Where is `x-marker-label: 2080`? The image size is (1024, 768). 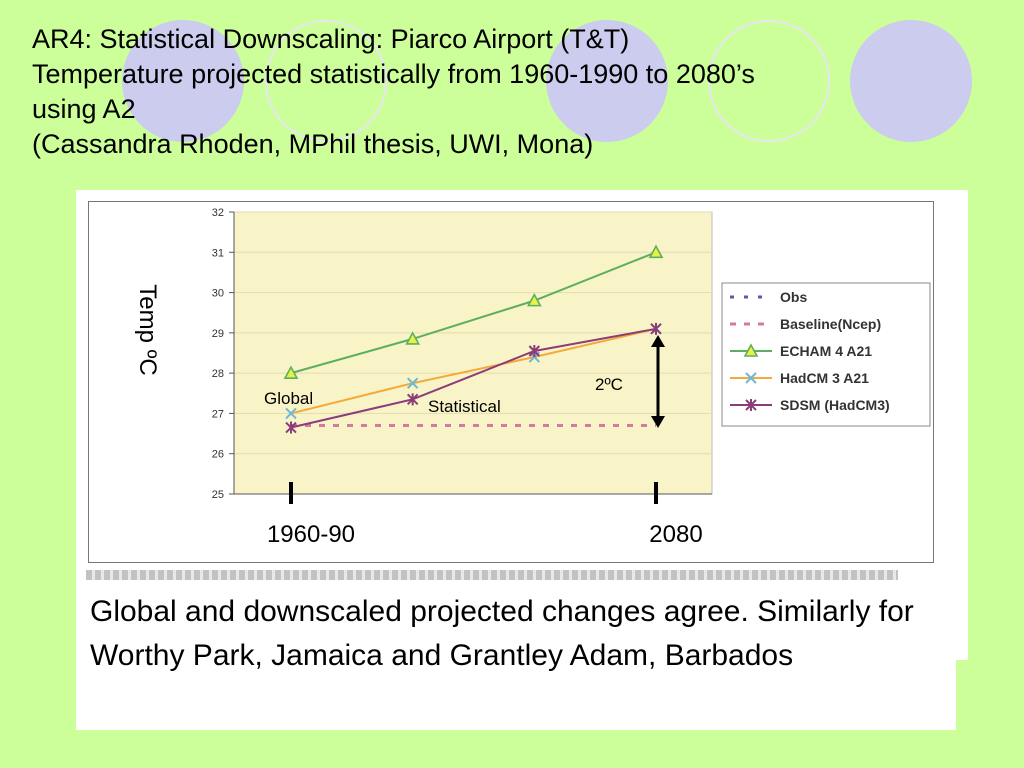 x-marker-label: 2080 is located at coordinates (675, 534).